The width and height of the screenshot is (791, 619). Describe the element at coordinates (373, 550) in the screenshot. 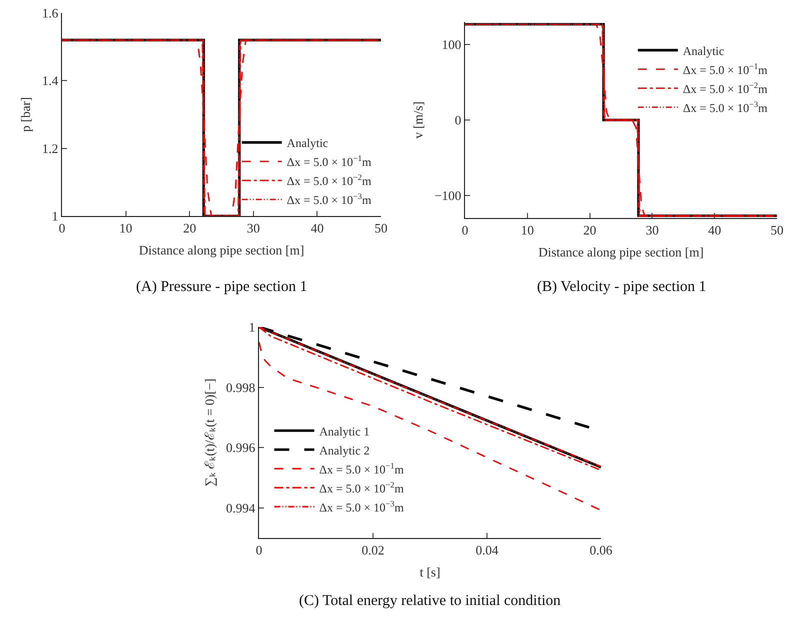

I see `x-tick-label: 0.02` at that location.